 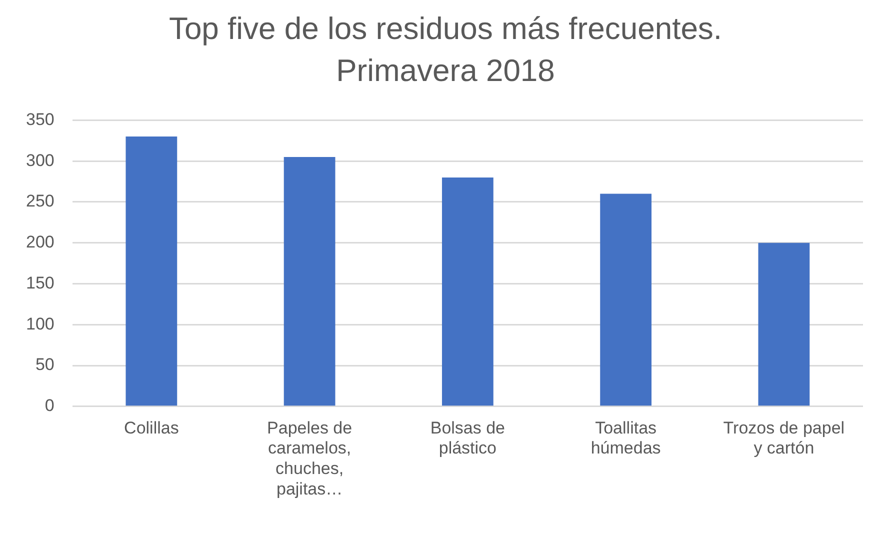 I want to click on y-tick-label: 300, so click(x=40, y=160).